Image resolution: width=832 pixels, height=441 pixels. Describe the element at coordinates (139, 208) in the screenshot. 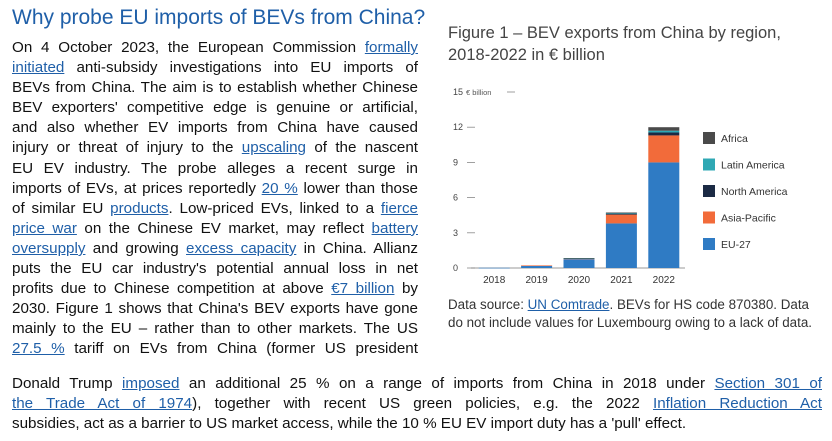

I see `inline-link: products` at that location.